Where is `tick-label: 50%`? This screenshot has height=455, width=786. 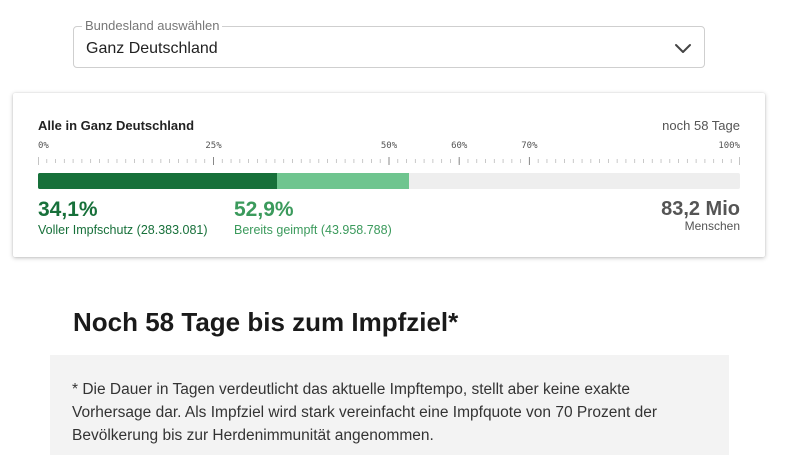 tick-label: 50% is located at coordinates (389, 146).